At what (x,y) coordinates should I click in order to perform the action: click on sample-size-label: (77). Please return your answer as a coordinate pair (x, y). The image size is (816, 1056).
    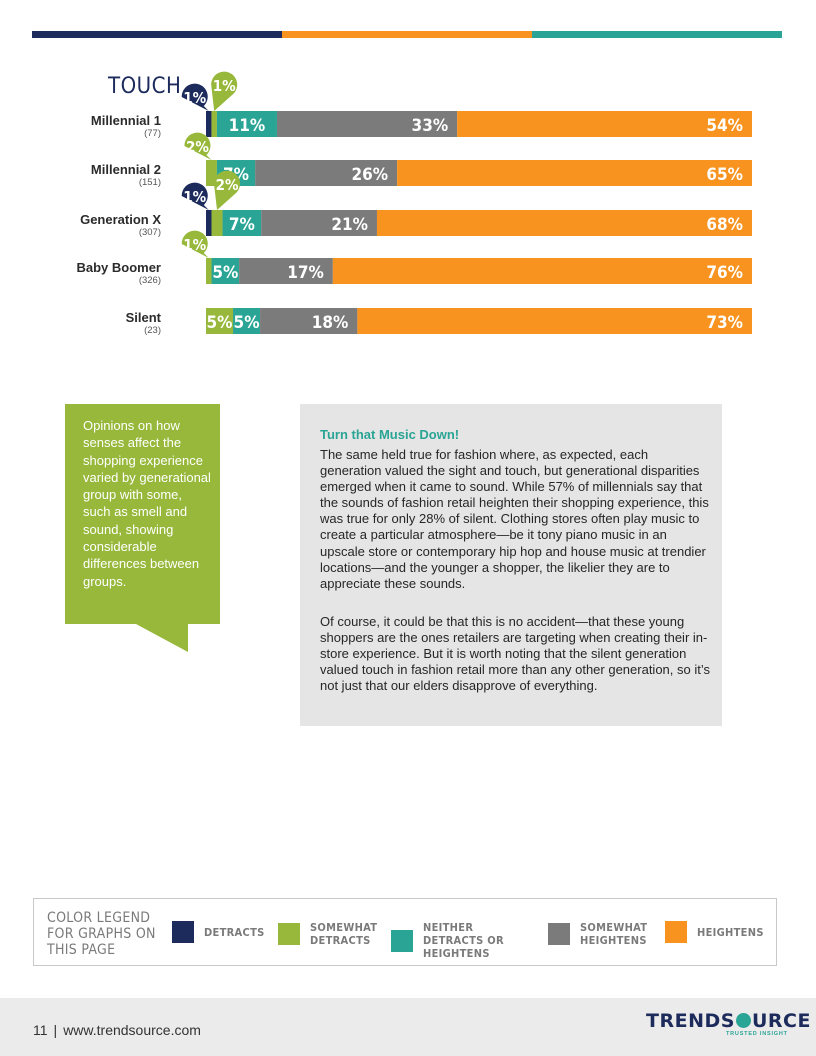
    Looking at the image, I should click on (152, 133).